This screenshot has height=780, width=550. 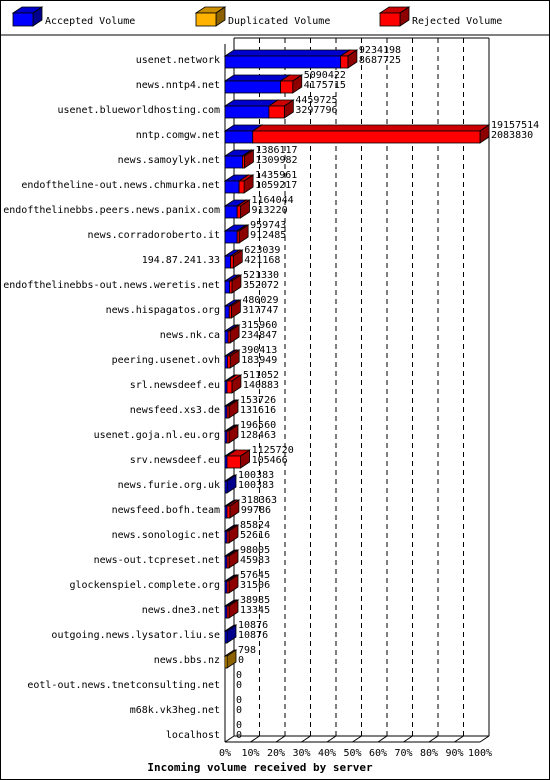 What do you see at coordinates (120, 185) in the screenshot?
I see `category-label: endoftheline-out.news.chmurka.net` at bounding box center [120, 185].